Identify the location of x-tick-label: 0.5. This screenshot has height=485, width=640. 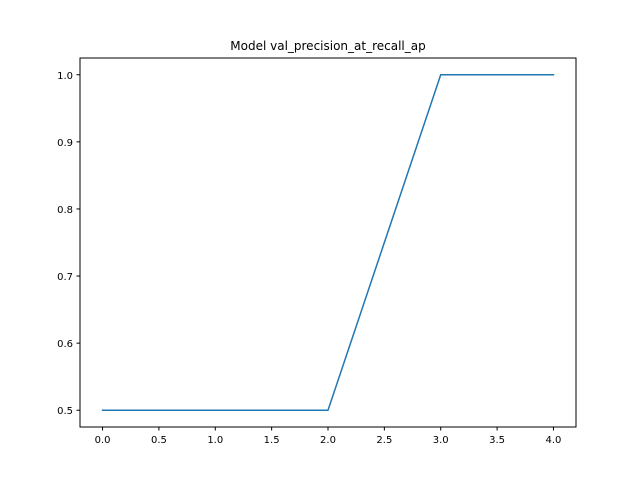
(159, 440).